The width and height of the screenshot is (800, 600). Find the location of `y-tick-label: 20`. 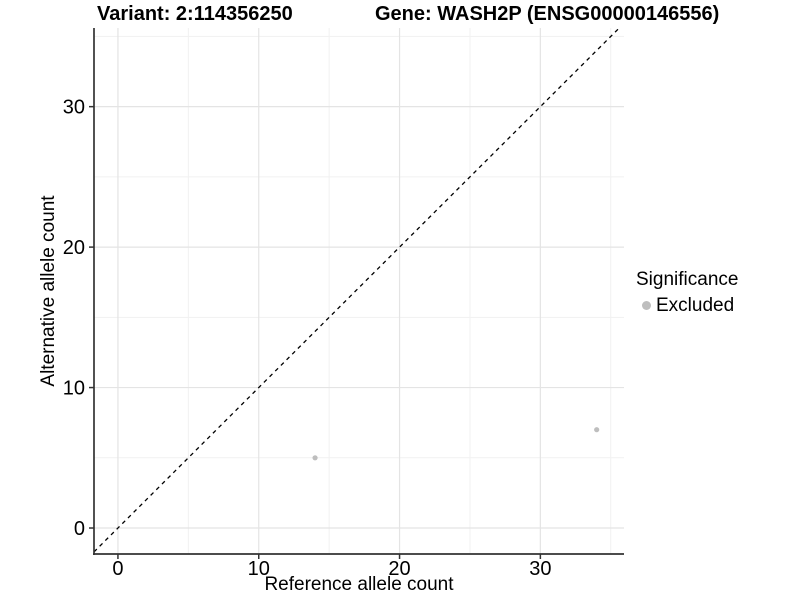

y-tick-label: 20 is located at coordinates (74, 248).